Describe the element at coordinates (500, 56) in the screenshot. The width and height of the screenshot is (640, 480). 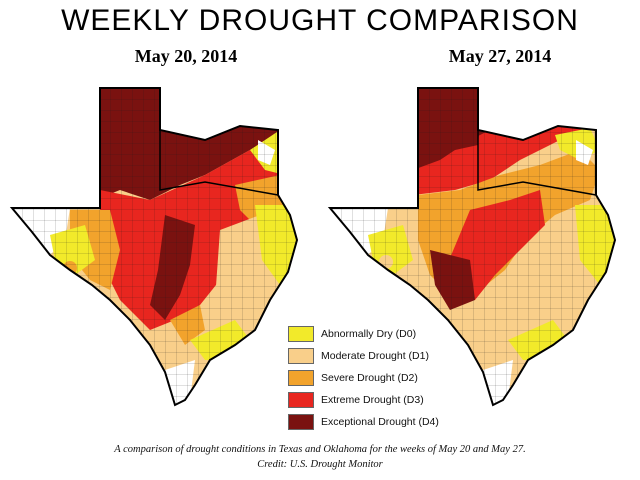
I see `map-date-right: May 27, 2014` at that location.